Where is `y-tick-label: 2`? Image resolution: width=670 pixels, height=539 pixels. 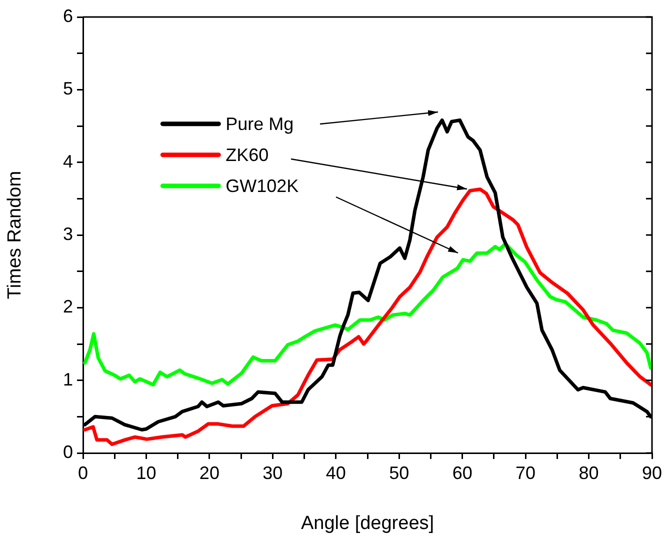
y-tick-label: 2 is located at coordinates (67, 306).